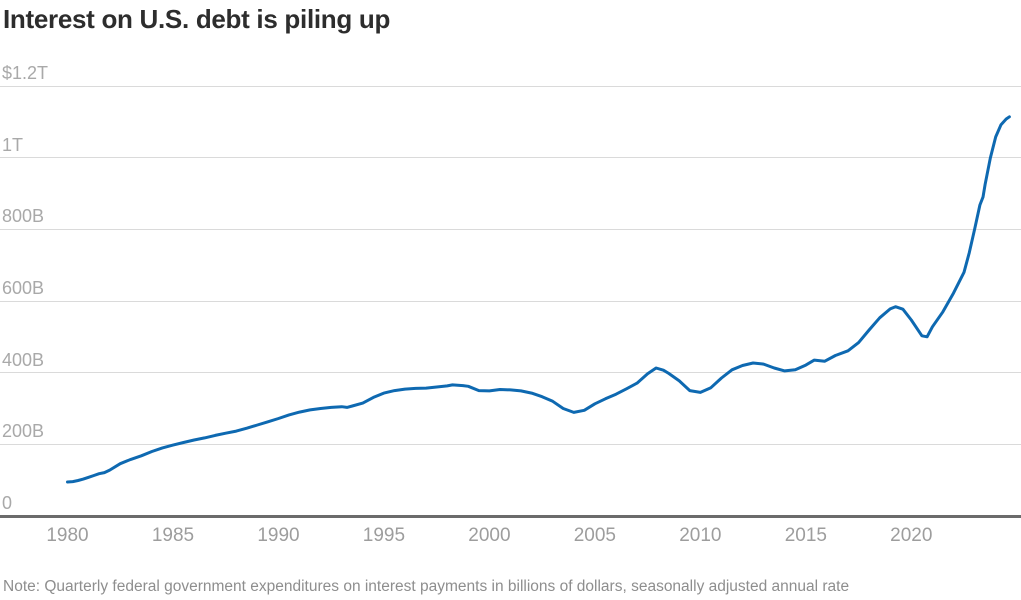 Image resolution: width=1021 pixels, height=600 pixels. Describe the element at coordinates (700, 535) in the screenshot. I see `x-tick-label: 2010` at that location.